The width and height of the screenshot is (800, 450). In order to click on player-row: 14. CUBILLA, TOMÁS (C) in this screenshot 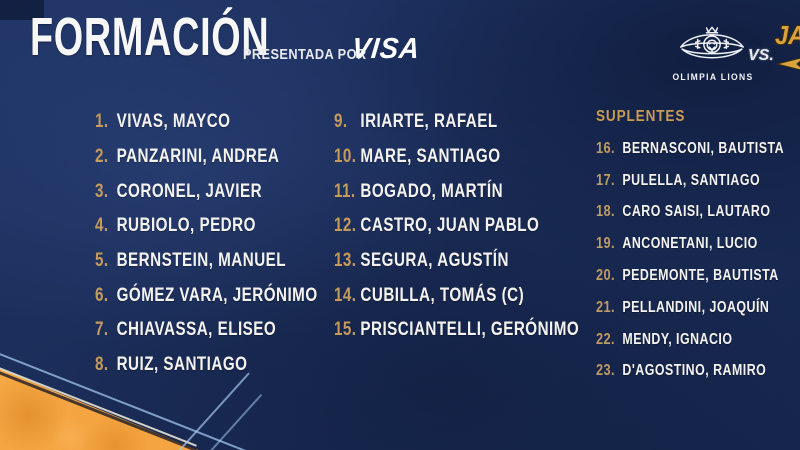, I will do `click(456, 295)`.